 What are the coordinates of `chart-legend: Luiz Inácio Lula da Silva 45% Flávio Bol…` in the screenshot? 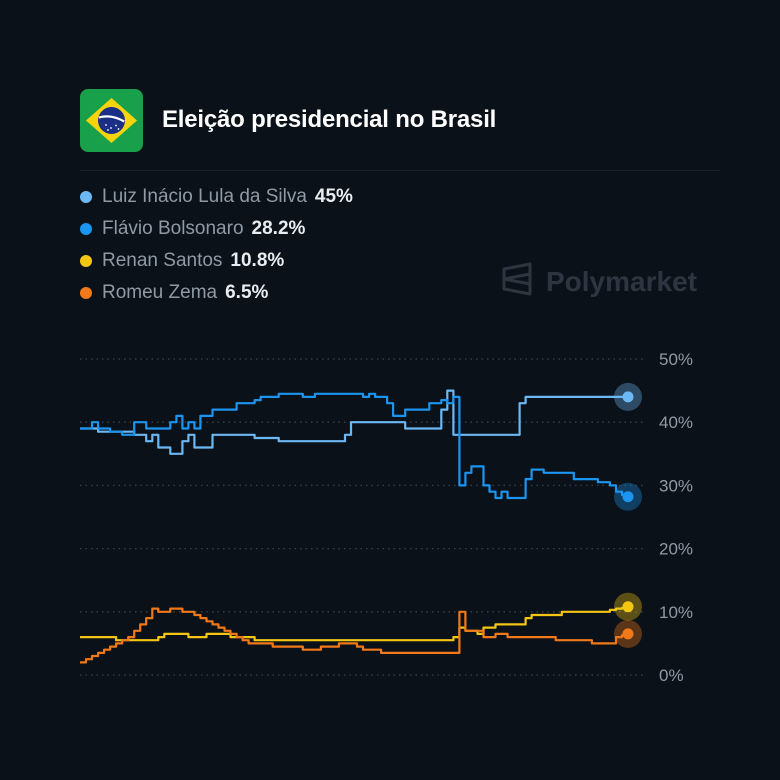 It's located at (216, 245).